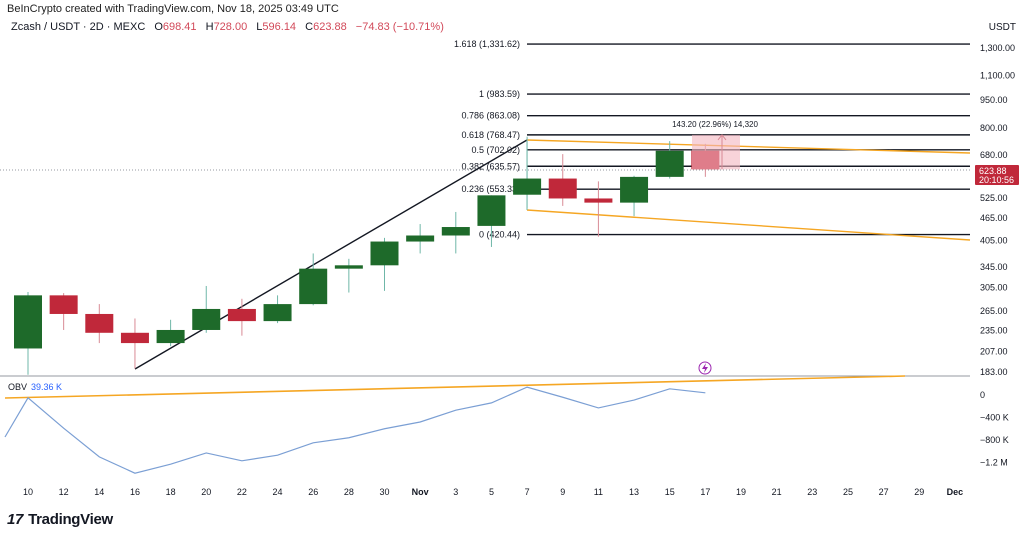 The width and height of the screenshot is (1024, 539). What do you see at coordinates (997, 76) in the screenshot?
I see `price-tick-label: 1,100.00` at bounding box center [997, 76].